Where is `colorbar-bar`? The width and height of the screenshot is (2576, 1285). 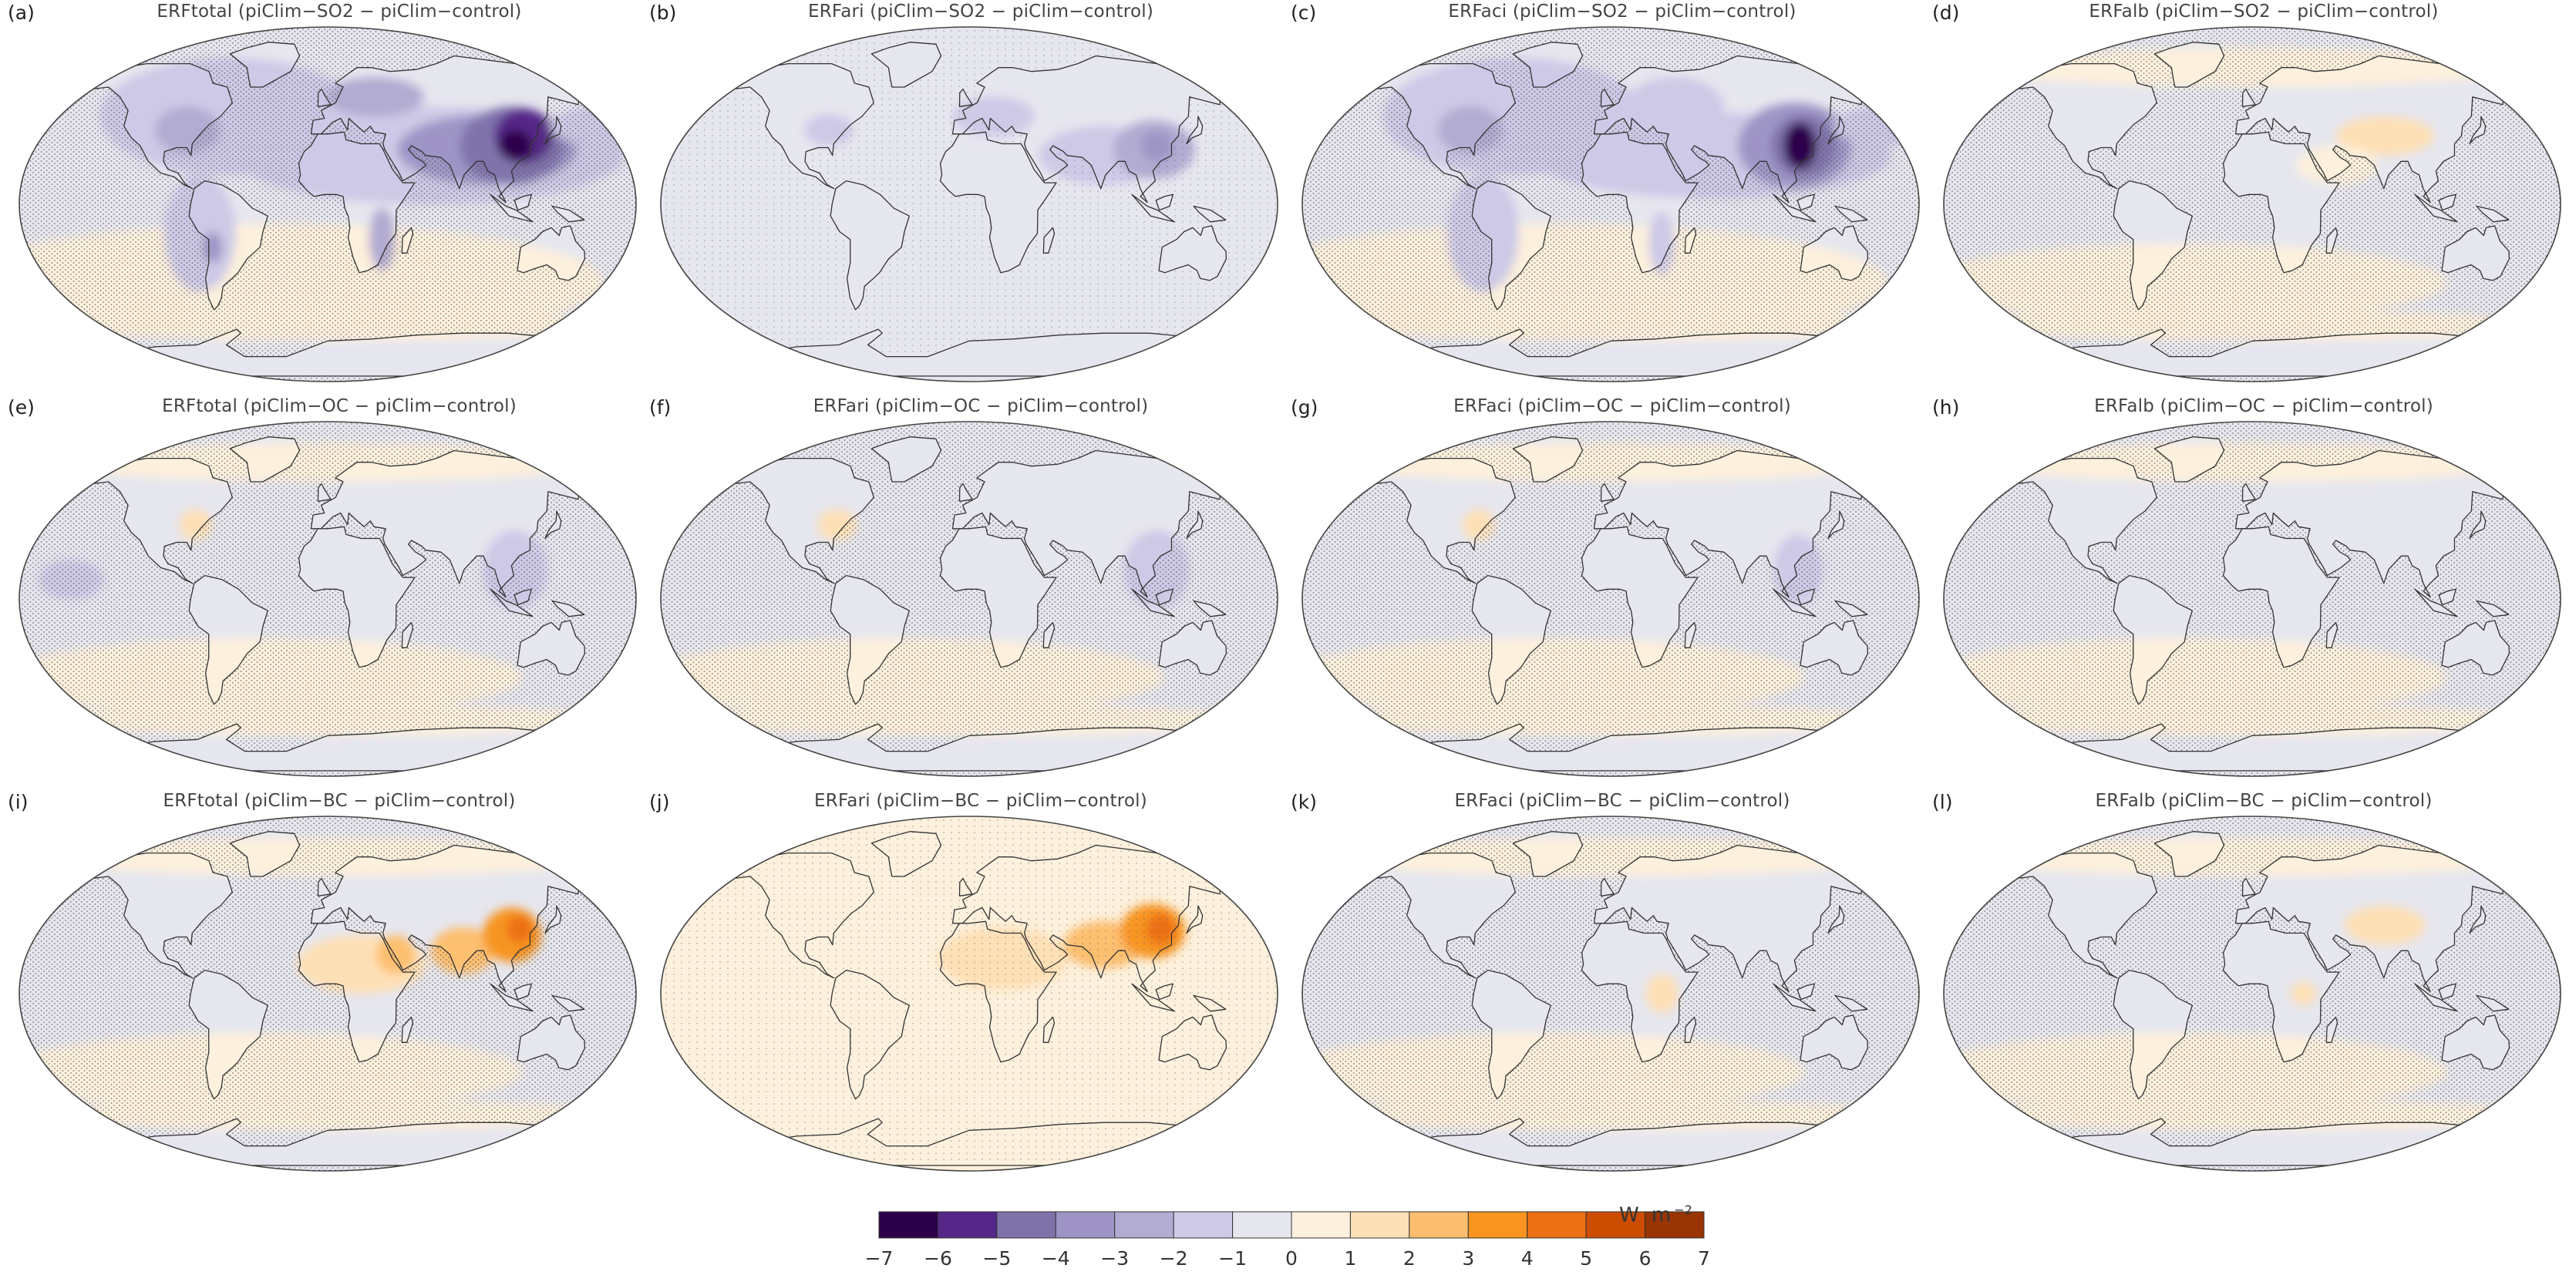 colorbar-bar is located at coordinates (1291, 1225).